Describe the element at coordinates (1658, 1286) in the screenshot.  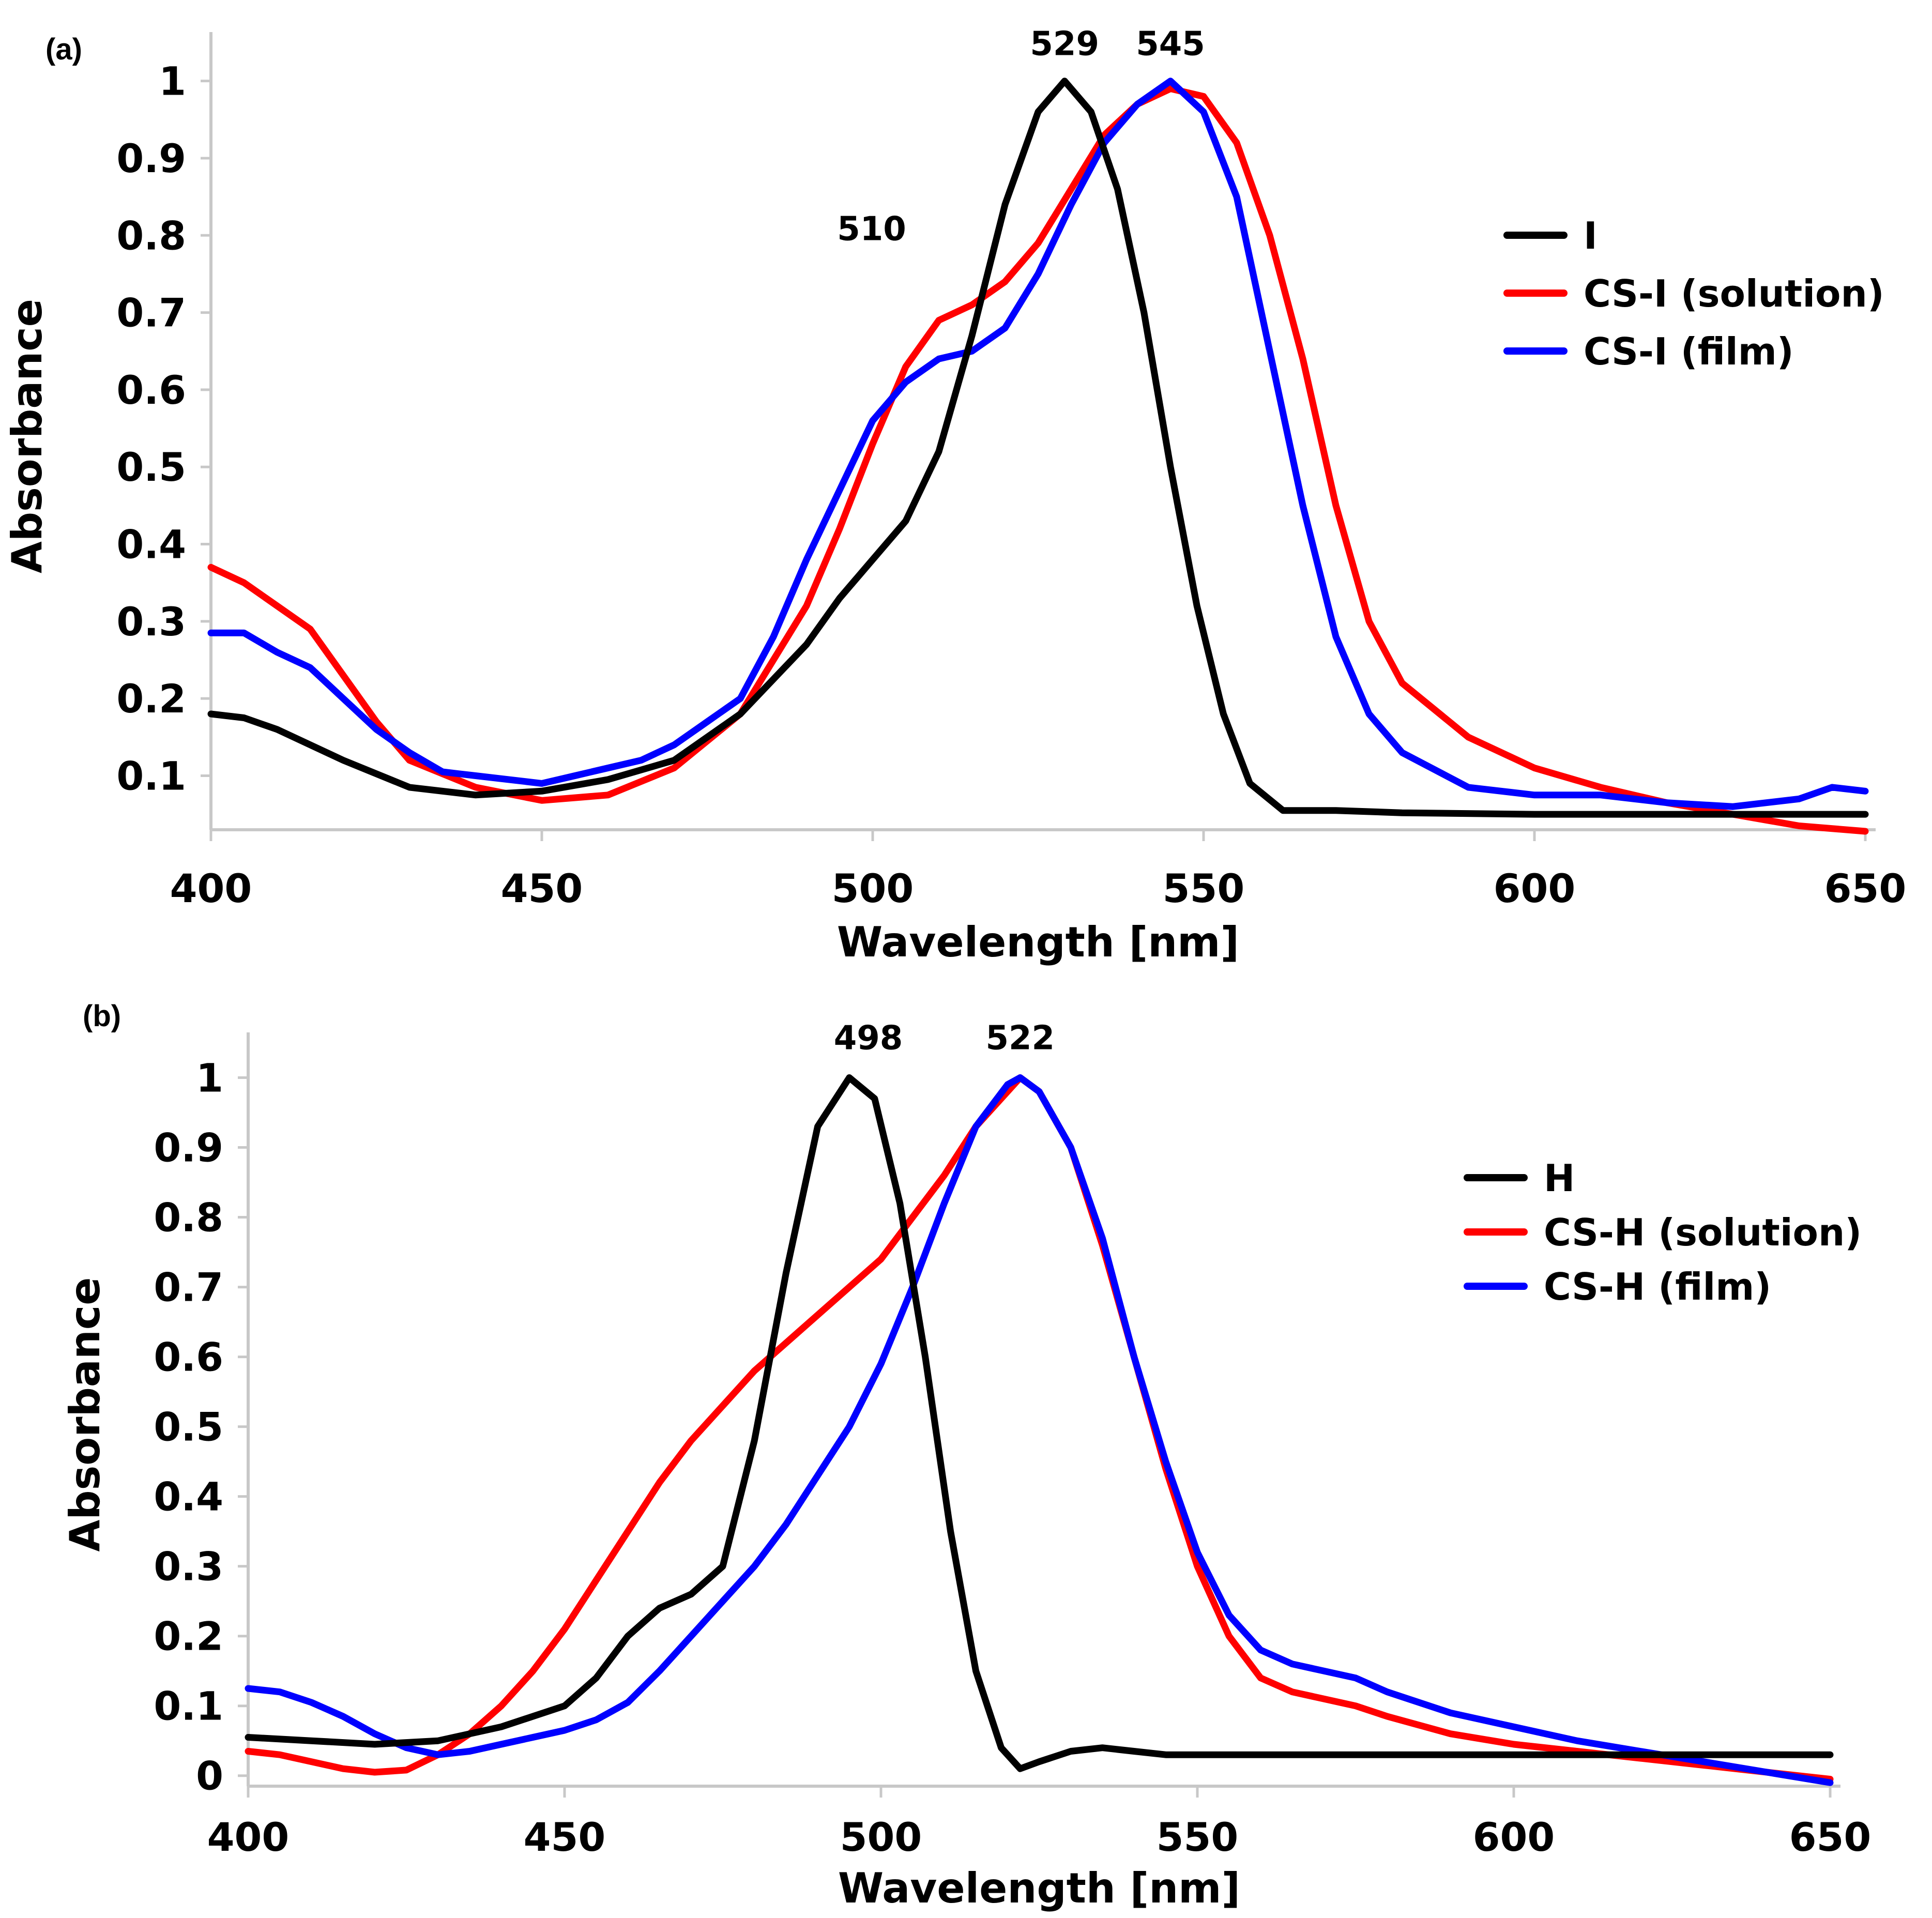
I see `legend-label: CS-H (film)` at that location.